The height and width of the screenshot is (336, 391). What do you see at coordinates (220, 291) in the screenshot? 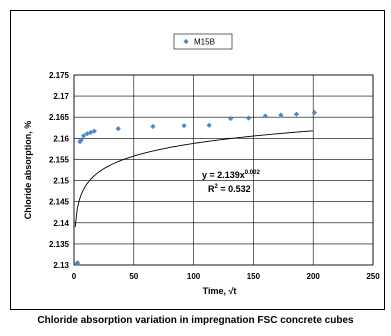
I see `x-axis-label: Time, √t` at bounding box center [220, 291].